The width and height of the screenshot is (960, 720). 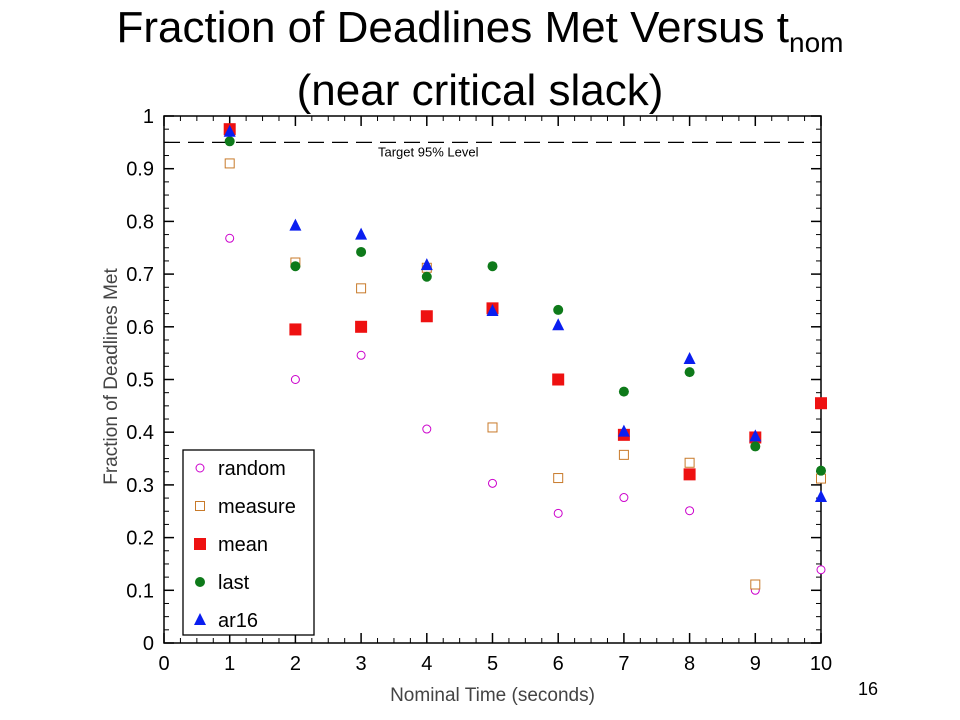 I want to click on y-tick-label: 0.3, so click(x=140, y=486).